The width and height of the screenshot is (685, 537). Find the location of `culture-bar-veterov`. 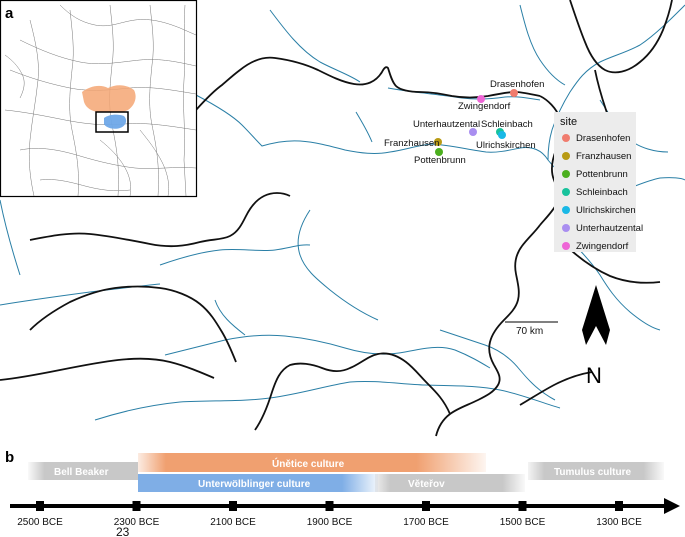

culture-bar-veterov is located at coordinates (450, 483).